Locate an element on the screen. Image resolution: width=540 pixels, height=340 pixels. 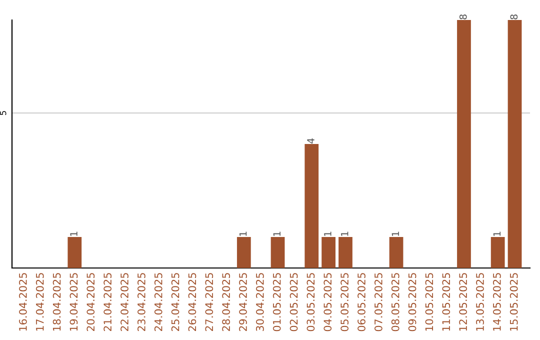
x-tick-label: 26.04.2025 is located at coordinates (192, 302).